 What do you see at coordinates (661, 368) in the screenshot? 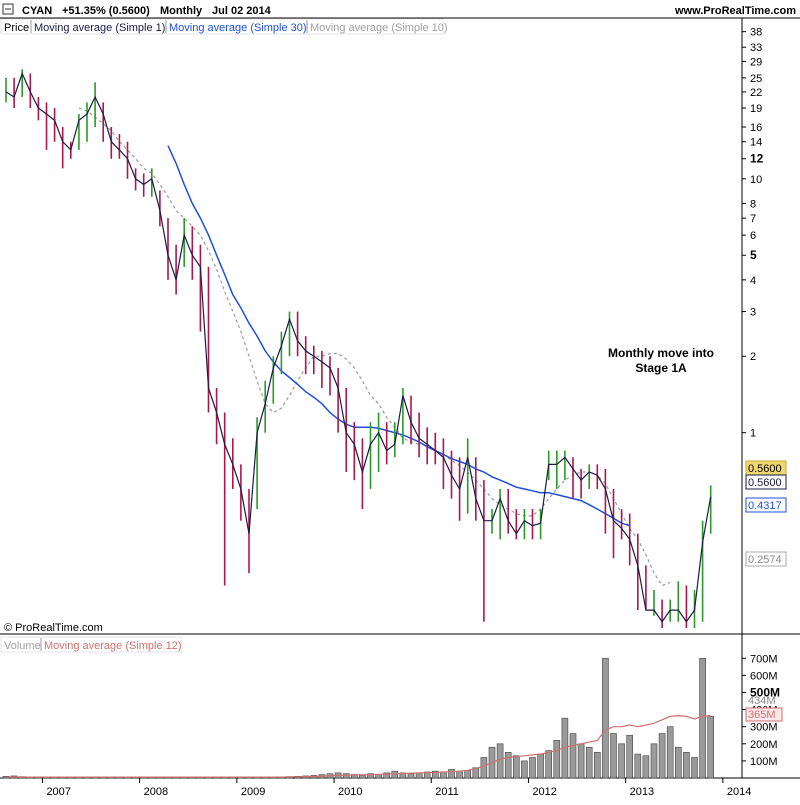
I see `annotation-line2: Stage 1A` at bounding box center [661, 368].